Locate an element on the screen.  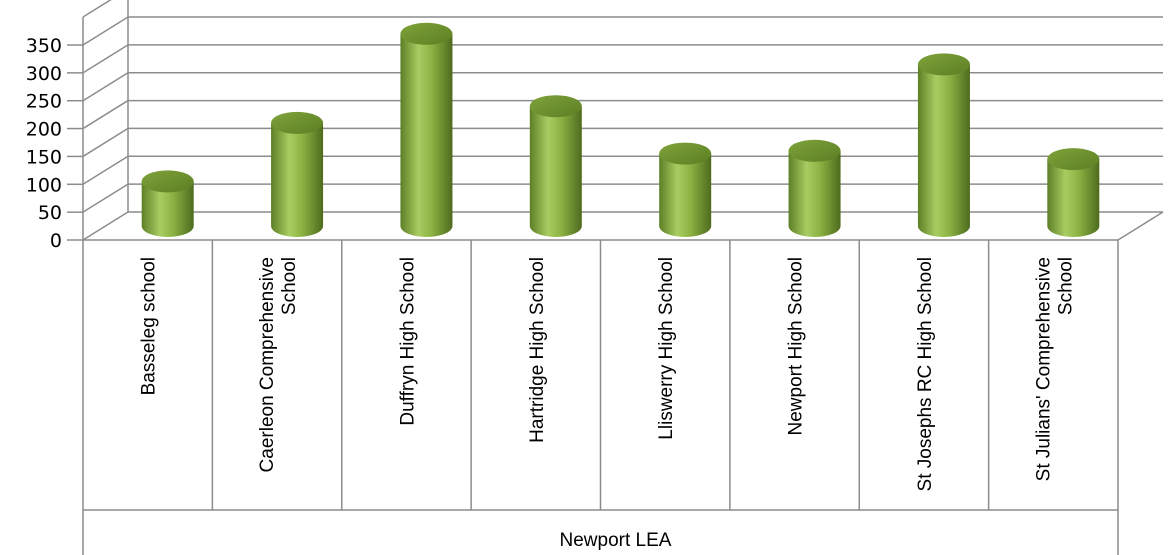
y-tick-label: 150 is located at coordinates (44, 157).